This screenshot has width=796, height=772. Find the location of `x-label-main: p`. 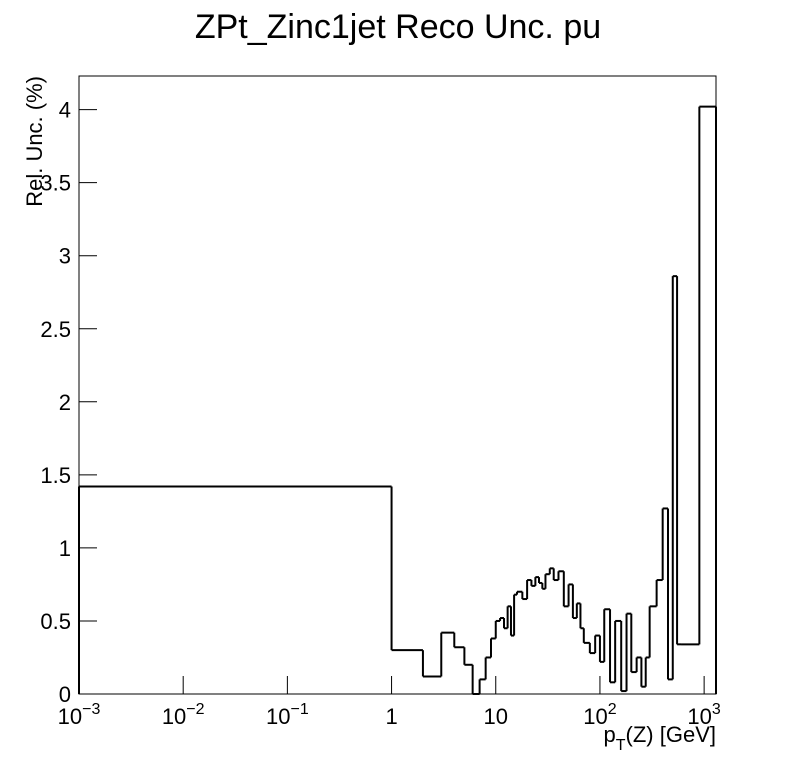

x-label-main: p is located at coordinates (610, 734).